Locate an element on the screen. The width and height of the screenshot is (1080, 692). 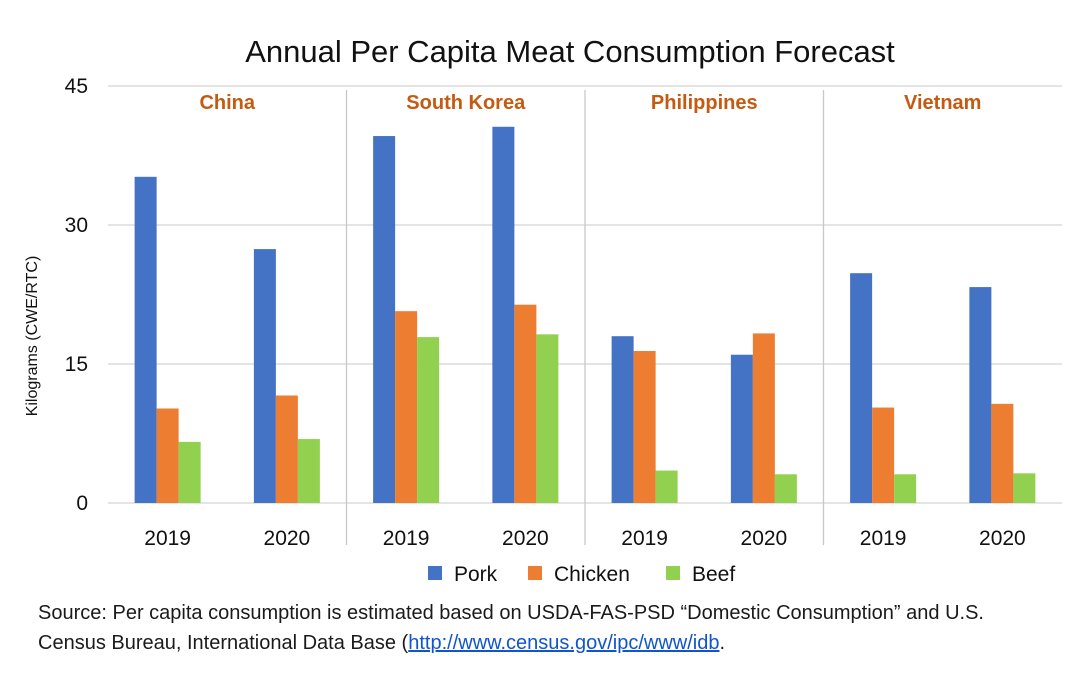
source-link: http://www.census.gov/ipc/www/idb is located at coordinates (564, 643).